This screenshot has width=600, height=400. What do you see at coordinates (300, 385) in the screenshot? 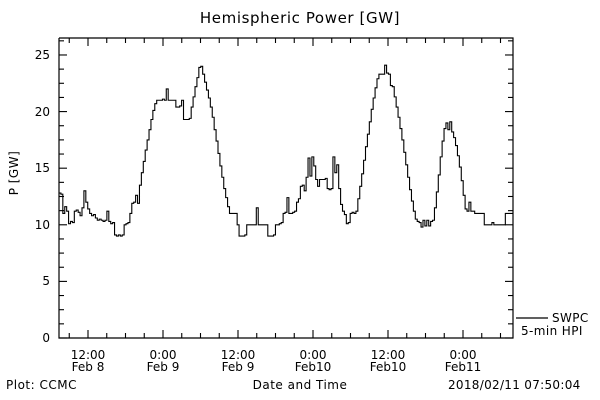
I see `x-axis-label: Date and Time` at bounding box center [300, 385].